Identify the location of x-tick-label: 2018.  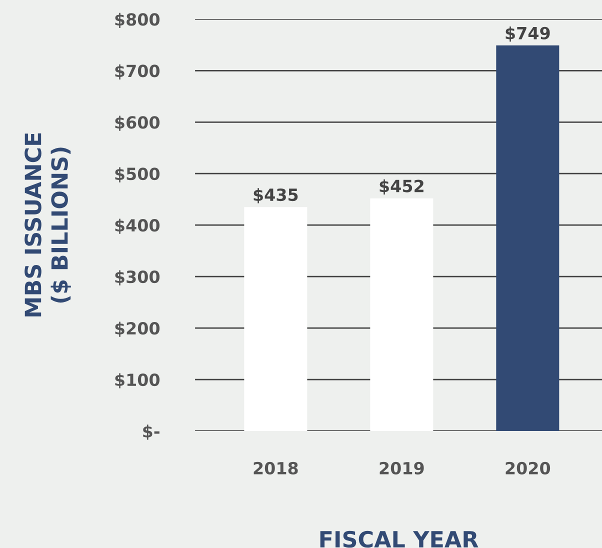
(276, 468).